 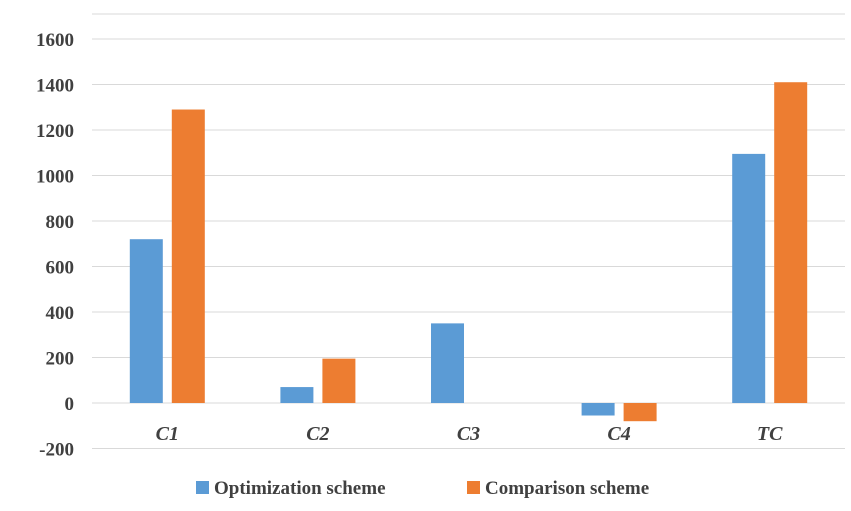 What do you see at coordinates (567, 488) in the screenshot?
I see `legend-label: Comparison scheme` at bounding box center [567, 488].